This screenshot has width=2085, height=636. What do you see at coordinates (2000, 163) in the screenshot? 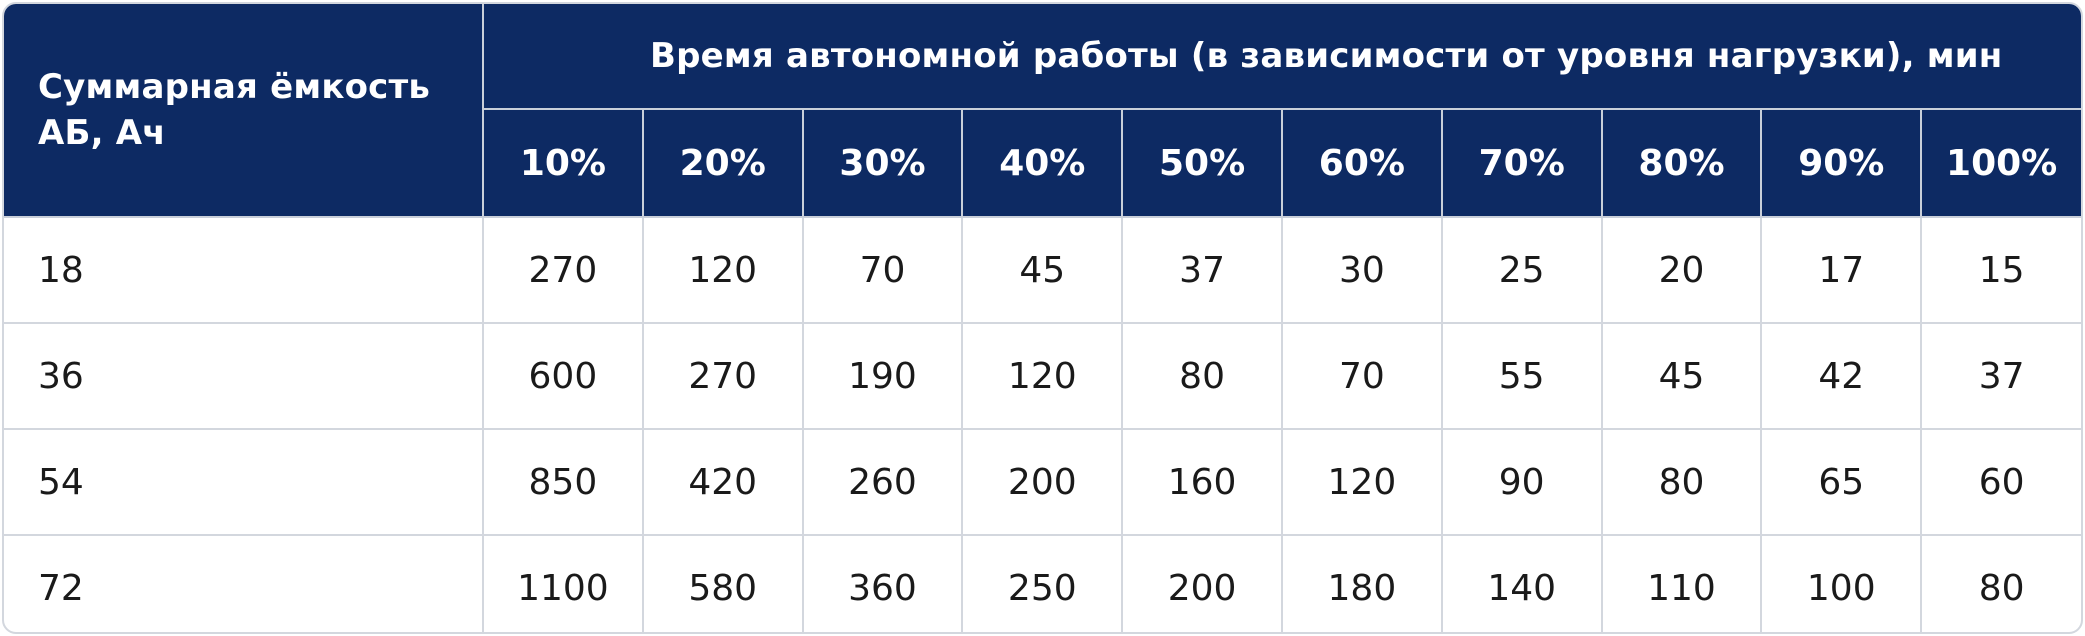
I see `load-level-header: 100%` at bounding box center [2000, 163].